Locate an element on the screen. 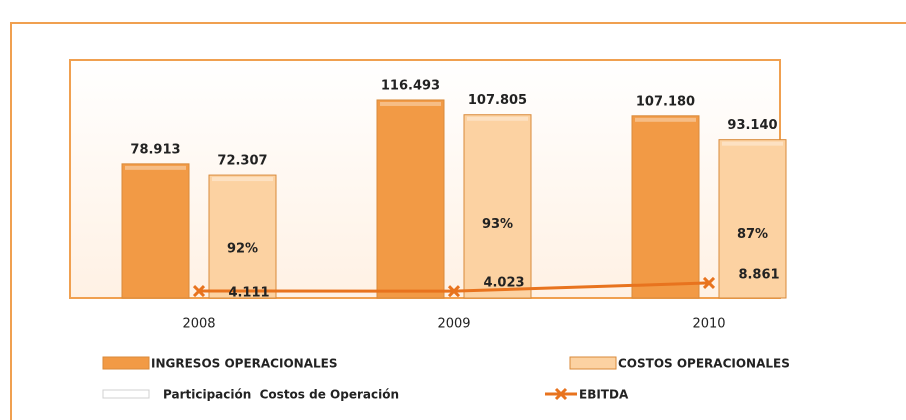 The width and height of the screenshot is (906, 420). value-label: 116.493 is located at coordinates (410, 85).